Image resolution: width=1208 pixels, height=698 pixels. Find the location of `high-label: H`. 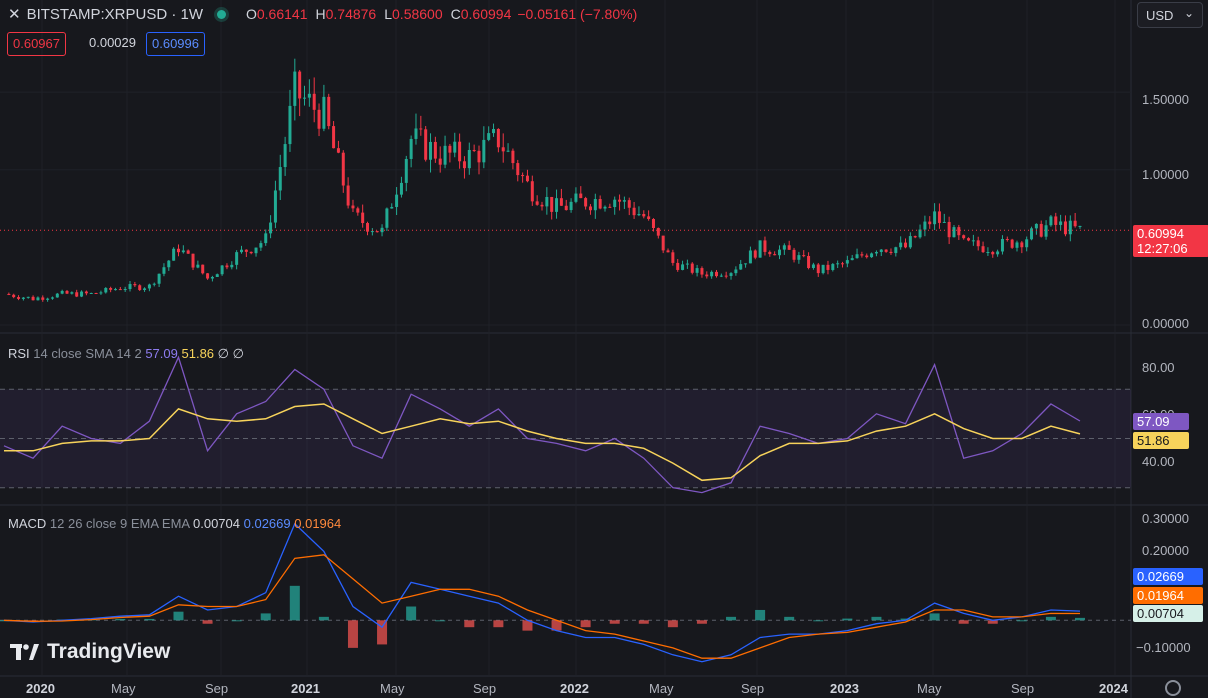

high-label: H is located at coordinates (320, 14).